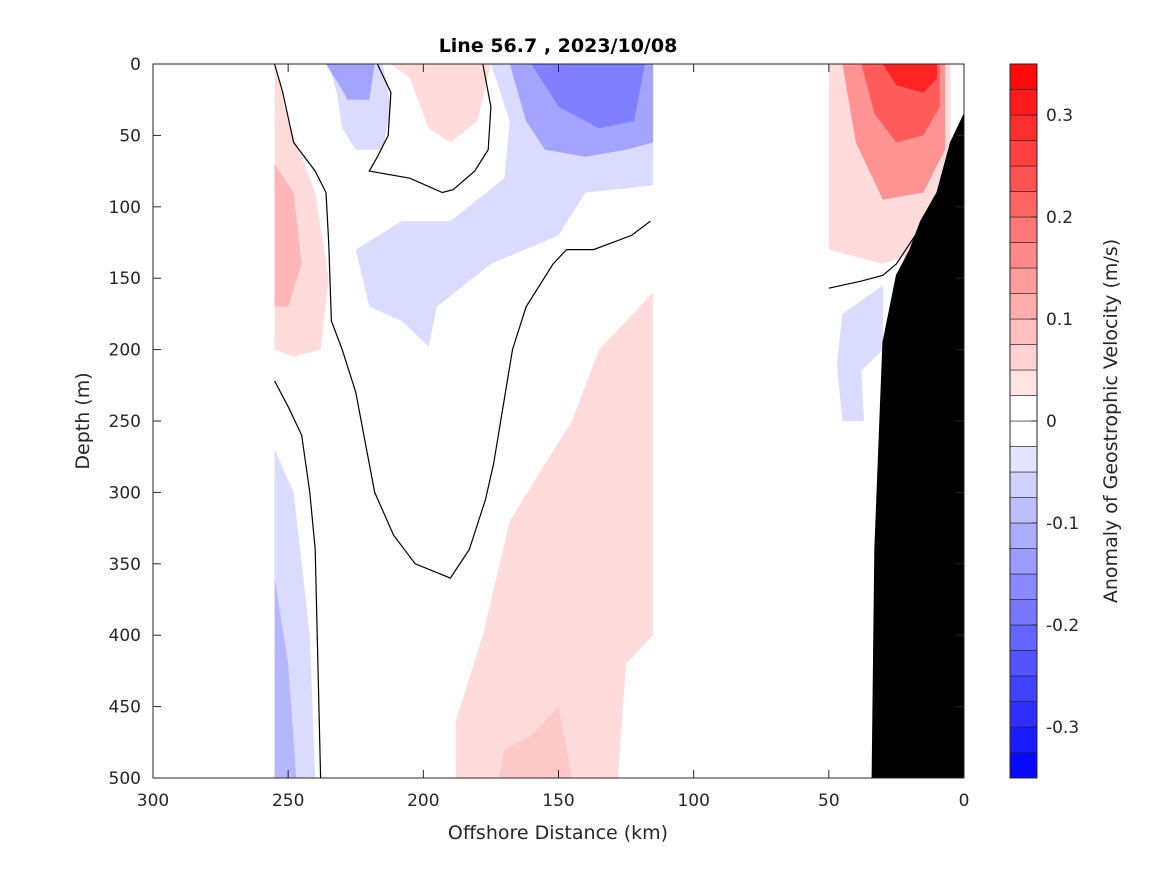 The image size is (1167, 875). What do you see at coordinates (829, 801) in the screenshot?
I see `x-tick-label: 50` at bounding box center [829, 801].